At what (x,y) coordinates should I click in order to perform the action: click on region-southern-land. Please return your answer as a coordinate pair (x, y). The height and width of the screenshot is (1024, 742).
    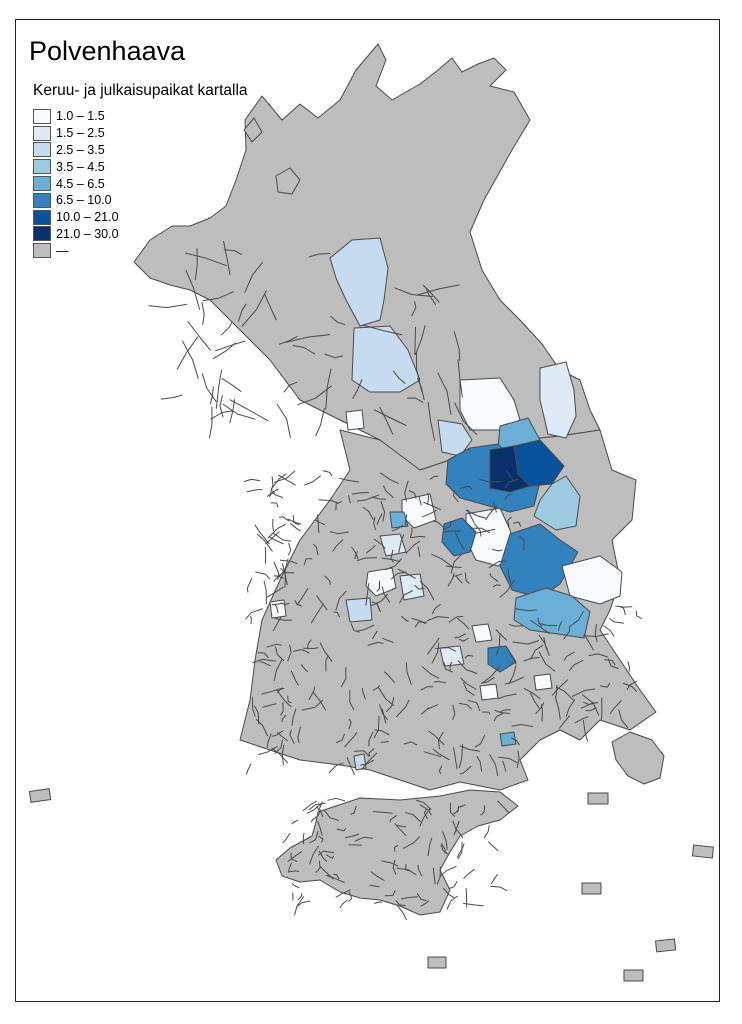
    Looking at the image, I should click on (397, 852).